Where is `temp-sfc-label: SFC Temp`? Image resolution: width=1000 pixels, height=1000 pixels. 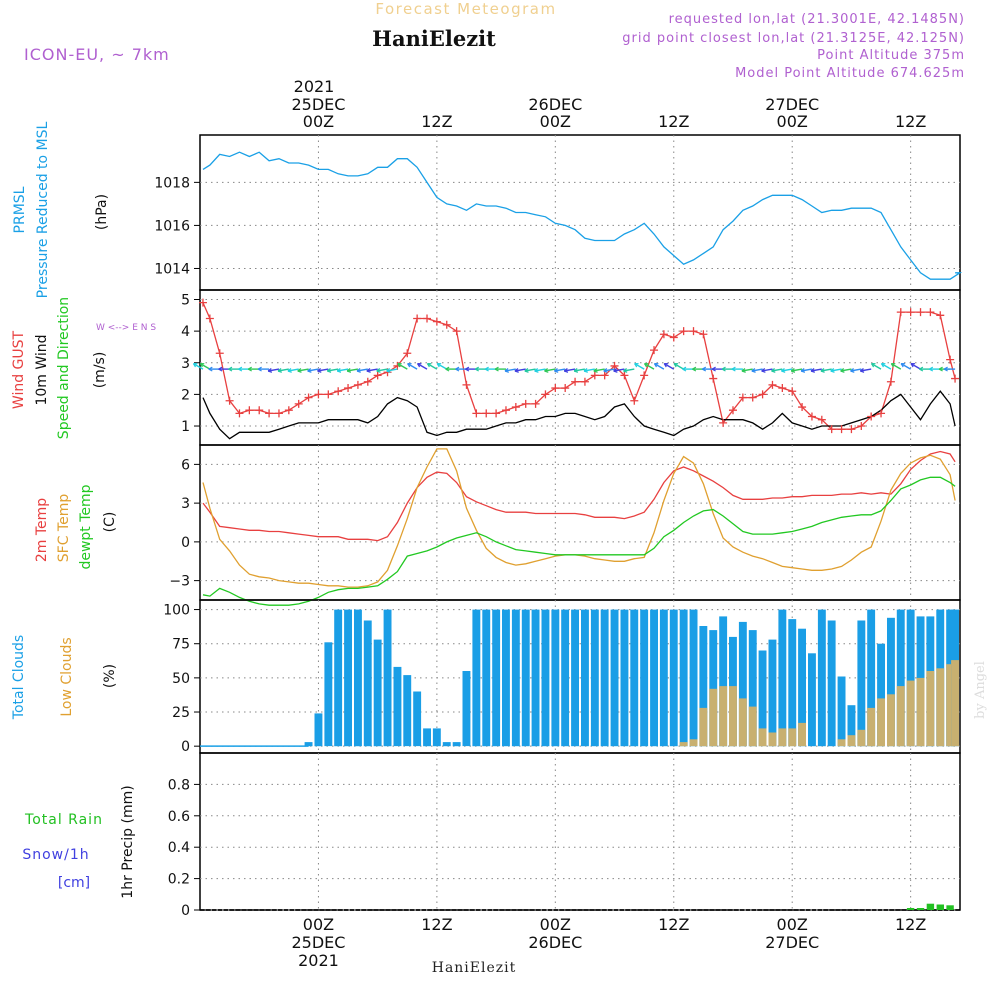 temp-sfc-label: SFC Temp is located at coordinates (64, 528).